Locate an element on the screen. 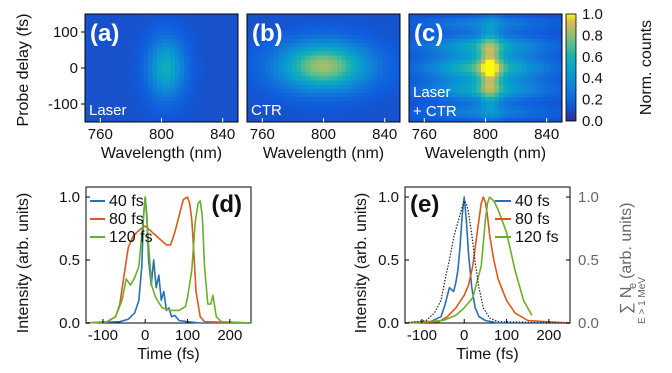  y-axis-label: Probe delay (fs) is located at coordinates (23, 70).